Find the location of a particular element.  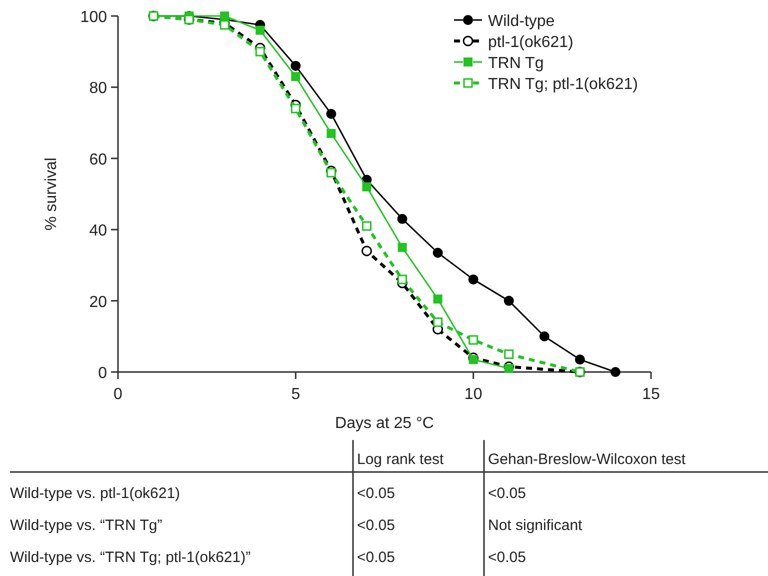

legend-label: TRN Tg is located at coordinates (516, 63).